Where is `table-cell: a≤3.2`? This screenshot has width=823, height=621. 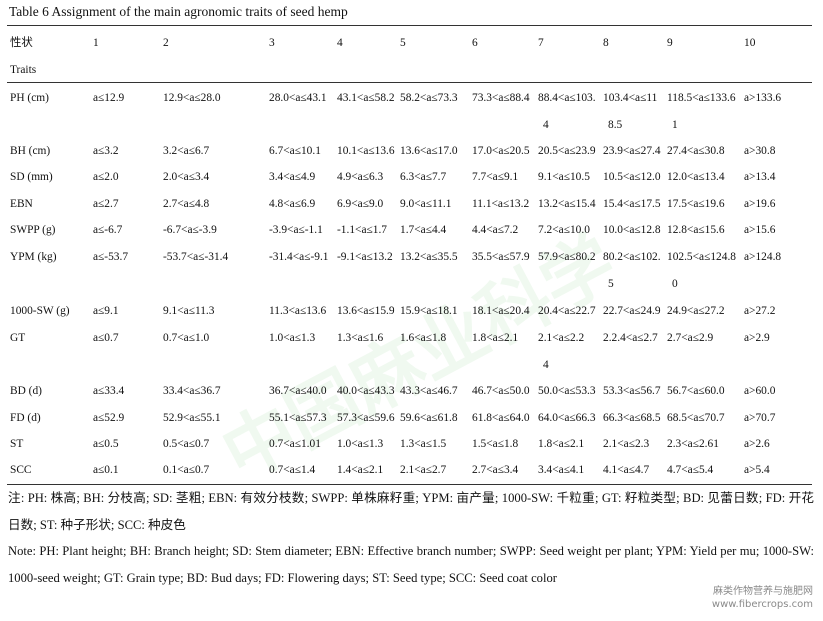
table-cell: a≤3.2 is located at coordinates (106, 151).